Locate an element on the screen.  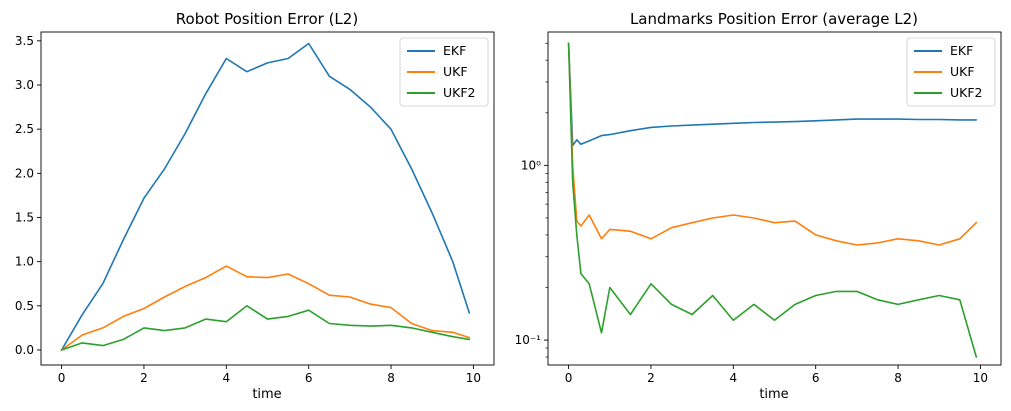
y-tick-label: 10⁻¹ is located at coordinates (528, 340).